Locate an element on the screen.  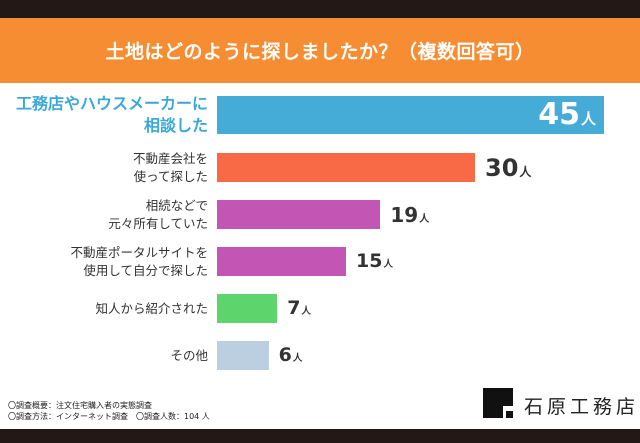
category-label: 知人から紹介された is located at coordinates (151, 308).